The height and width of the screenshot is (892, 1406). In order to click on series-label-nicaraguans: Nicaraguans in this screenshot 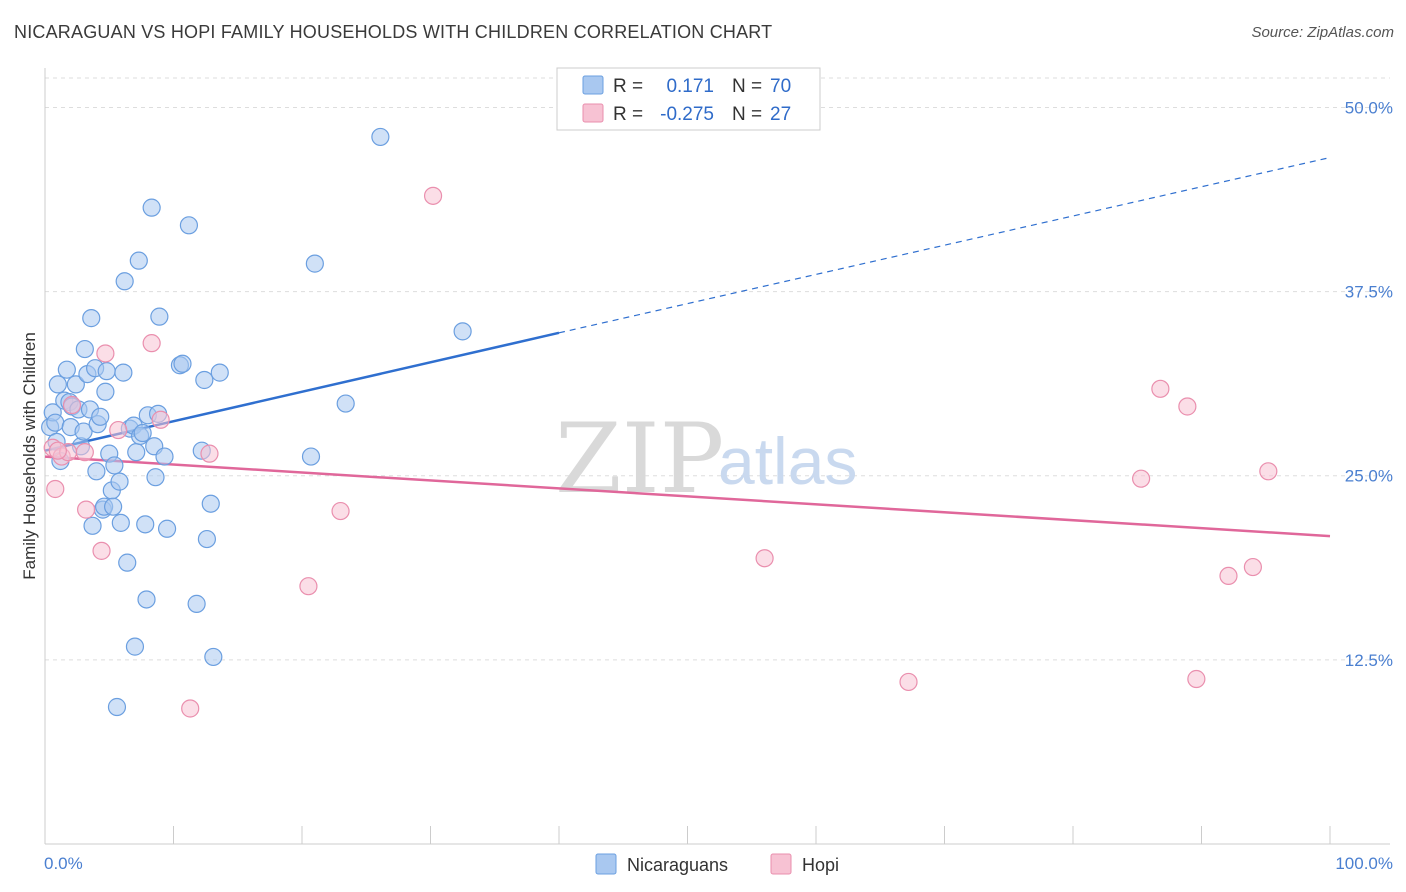, I will do `click(677, 865)`.